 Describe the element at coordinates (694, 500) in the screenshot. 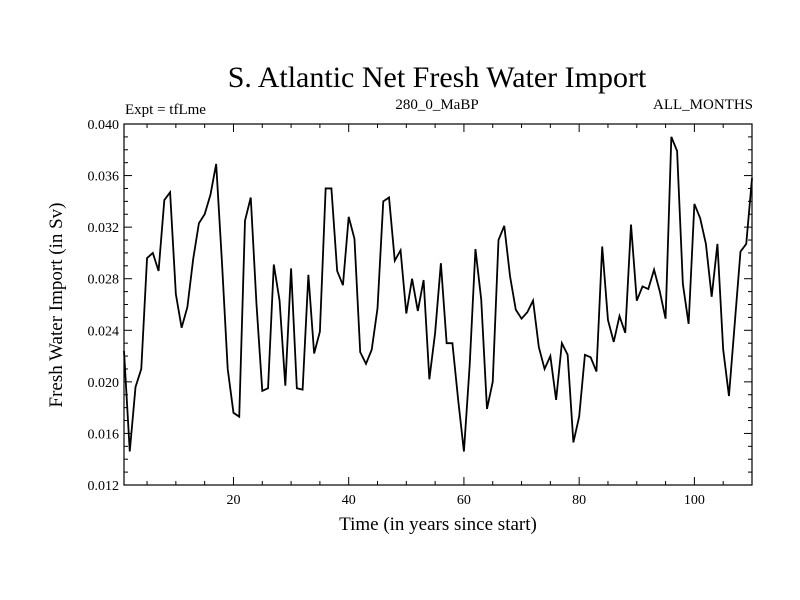

I see `x-tick-label: 100` at that location.